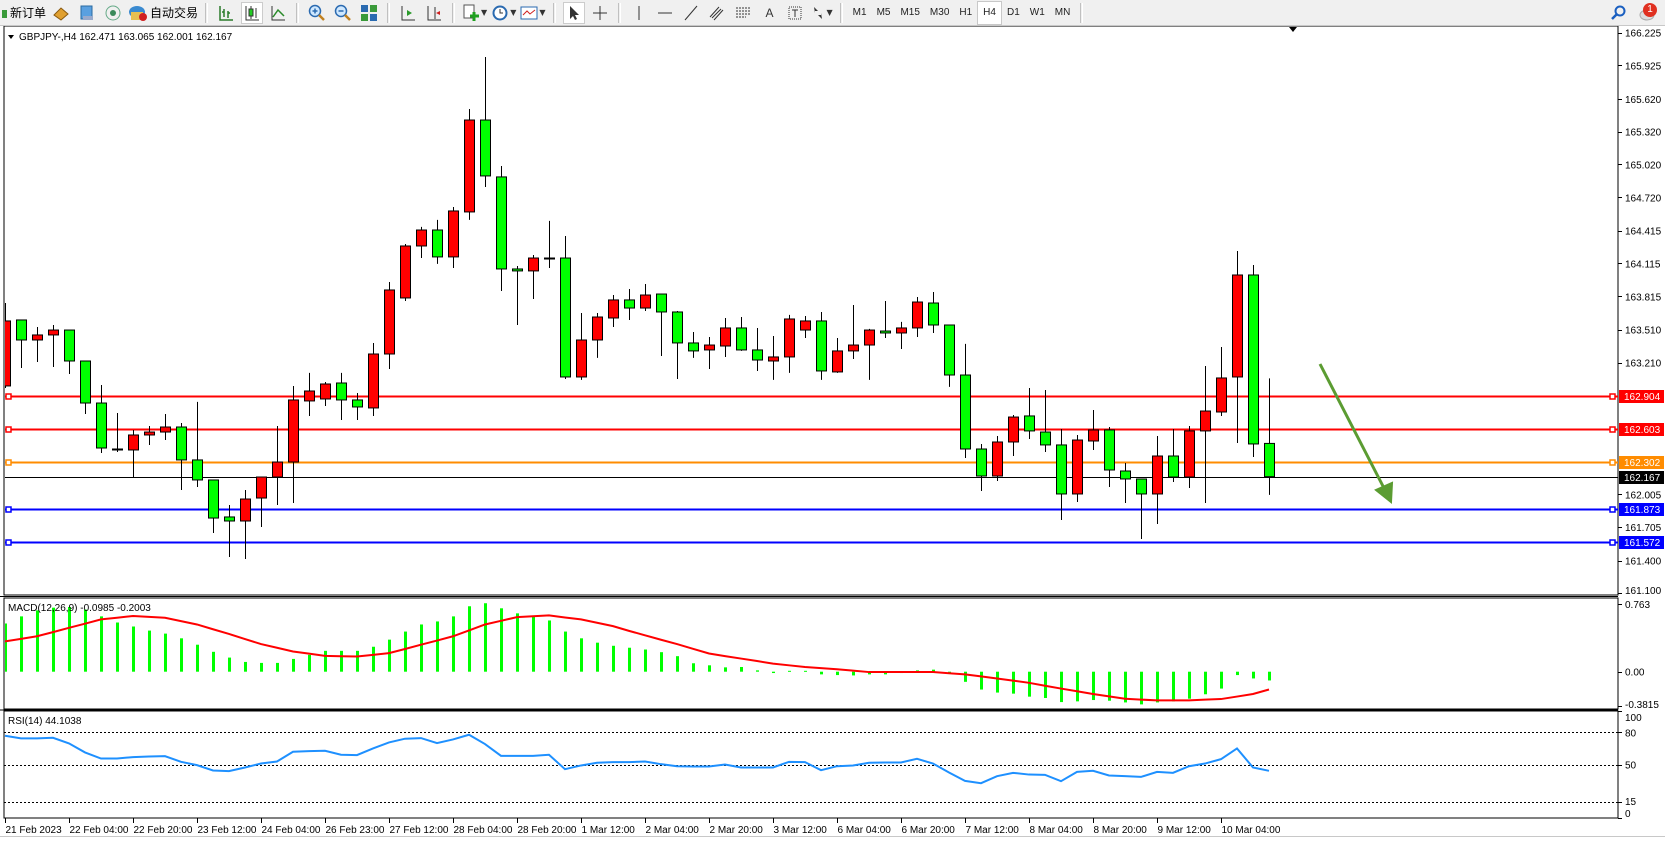 The height and width of the screenshot is (841, 1665). I want to click on text-tool: A, so click(769, 13).